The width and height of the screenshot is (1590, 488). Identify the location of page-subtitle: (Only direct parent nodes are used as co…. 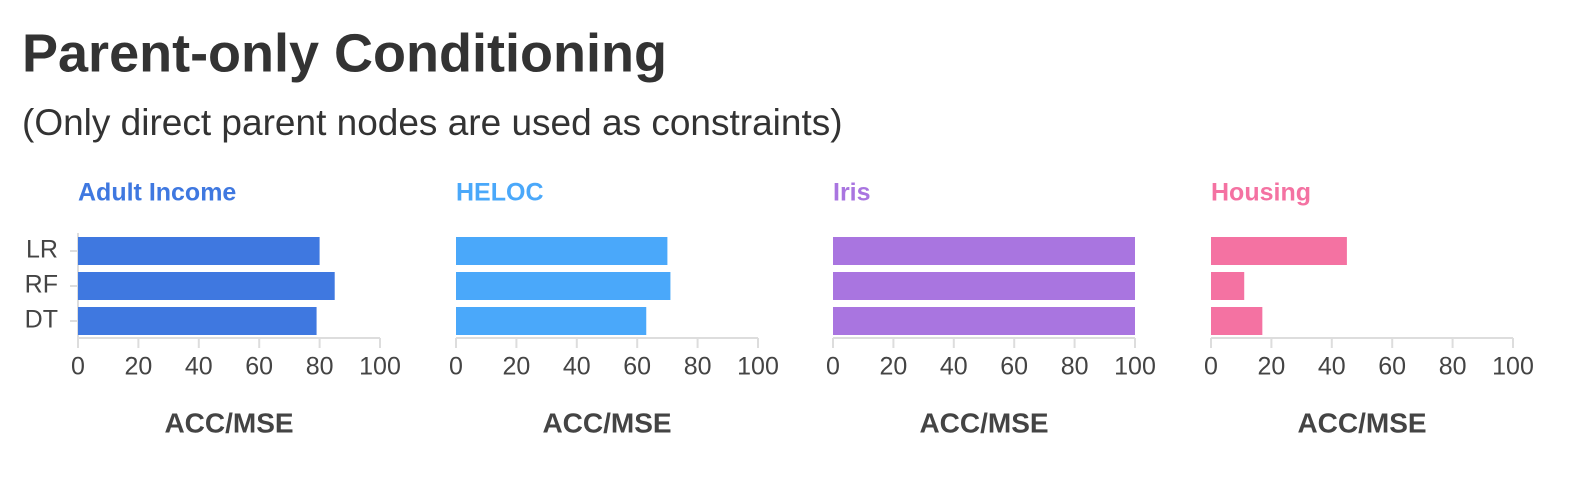
(432, 122).